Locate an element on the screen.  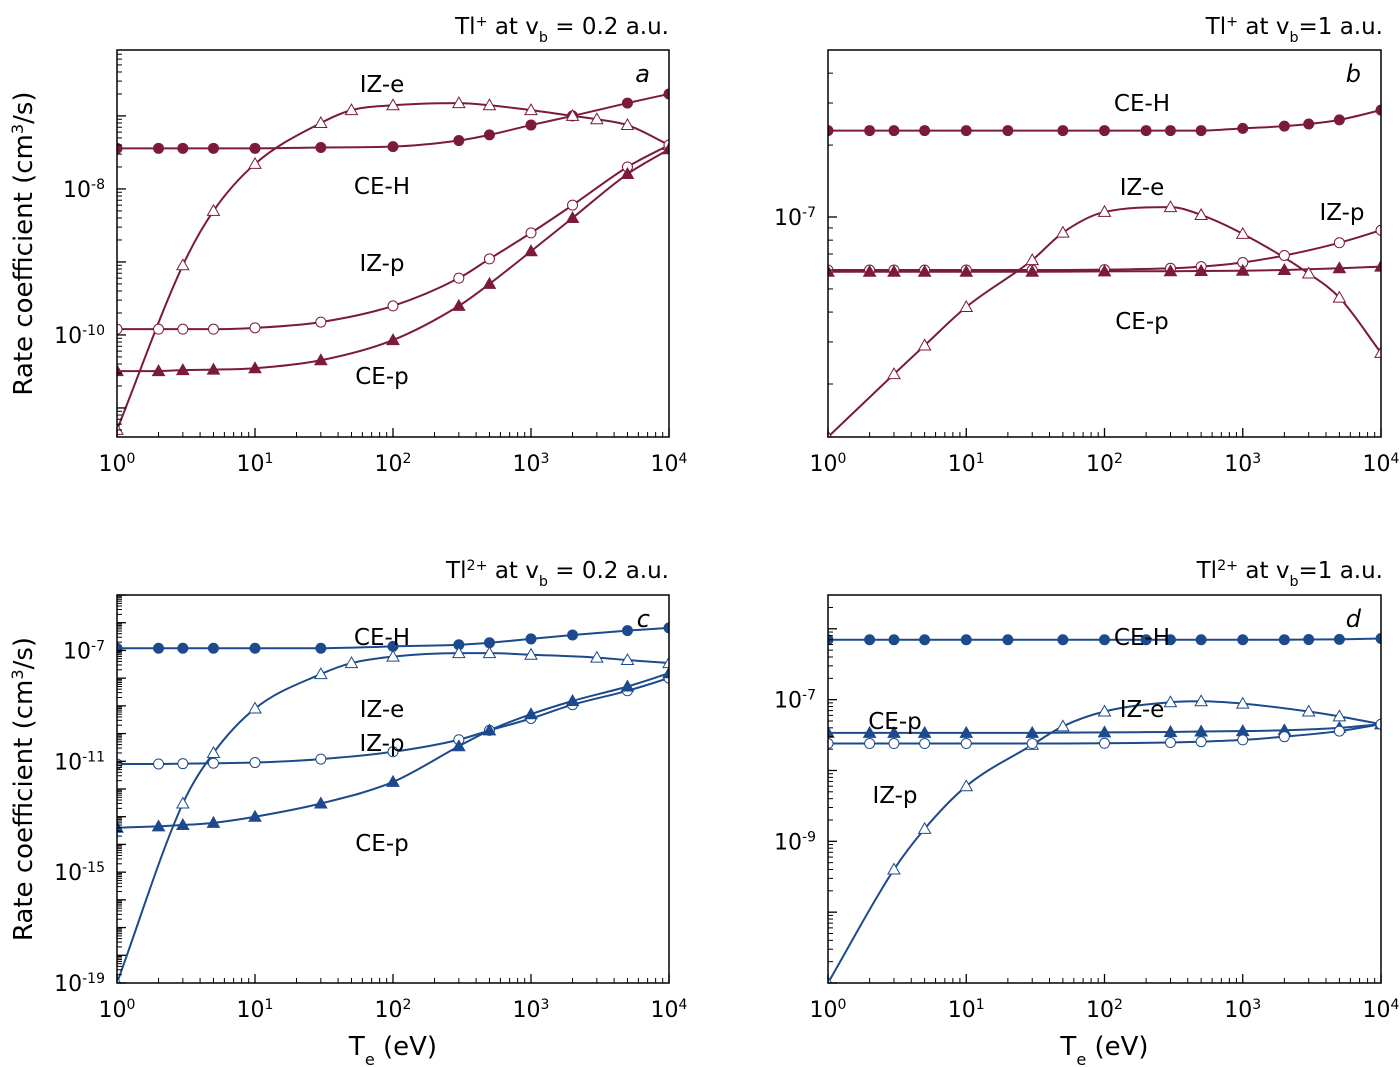
x-tick-label: 104 is located at coordinates (669, 464).